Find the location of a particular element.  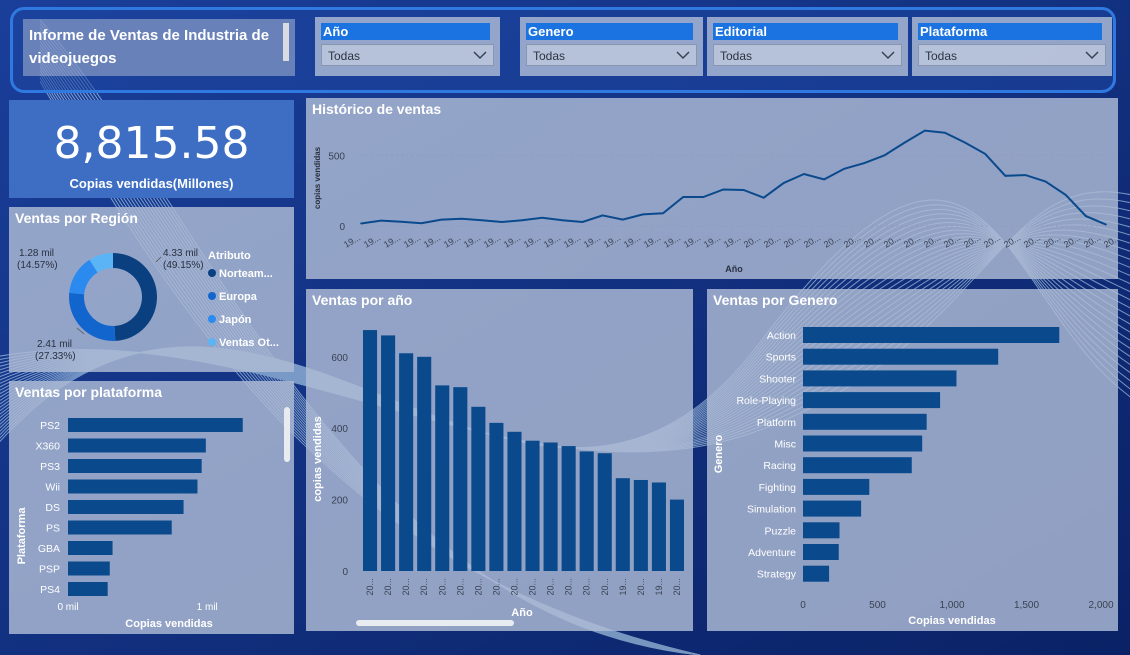

slicer-anio: Año Todas is located at coordinates (407, 46).